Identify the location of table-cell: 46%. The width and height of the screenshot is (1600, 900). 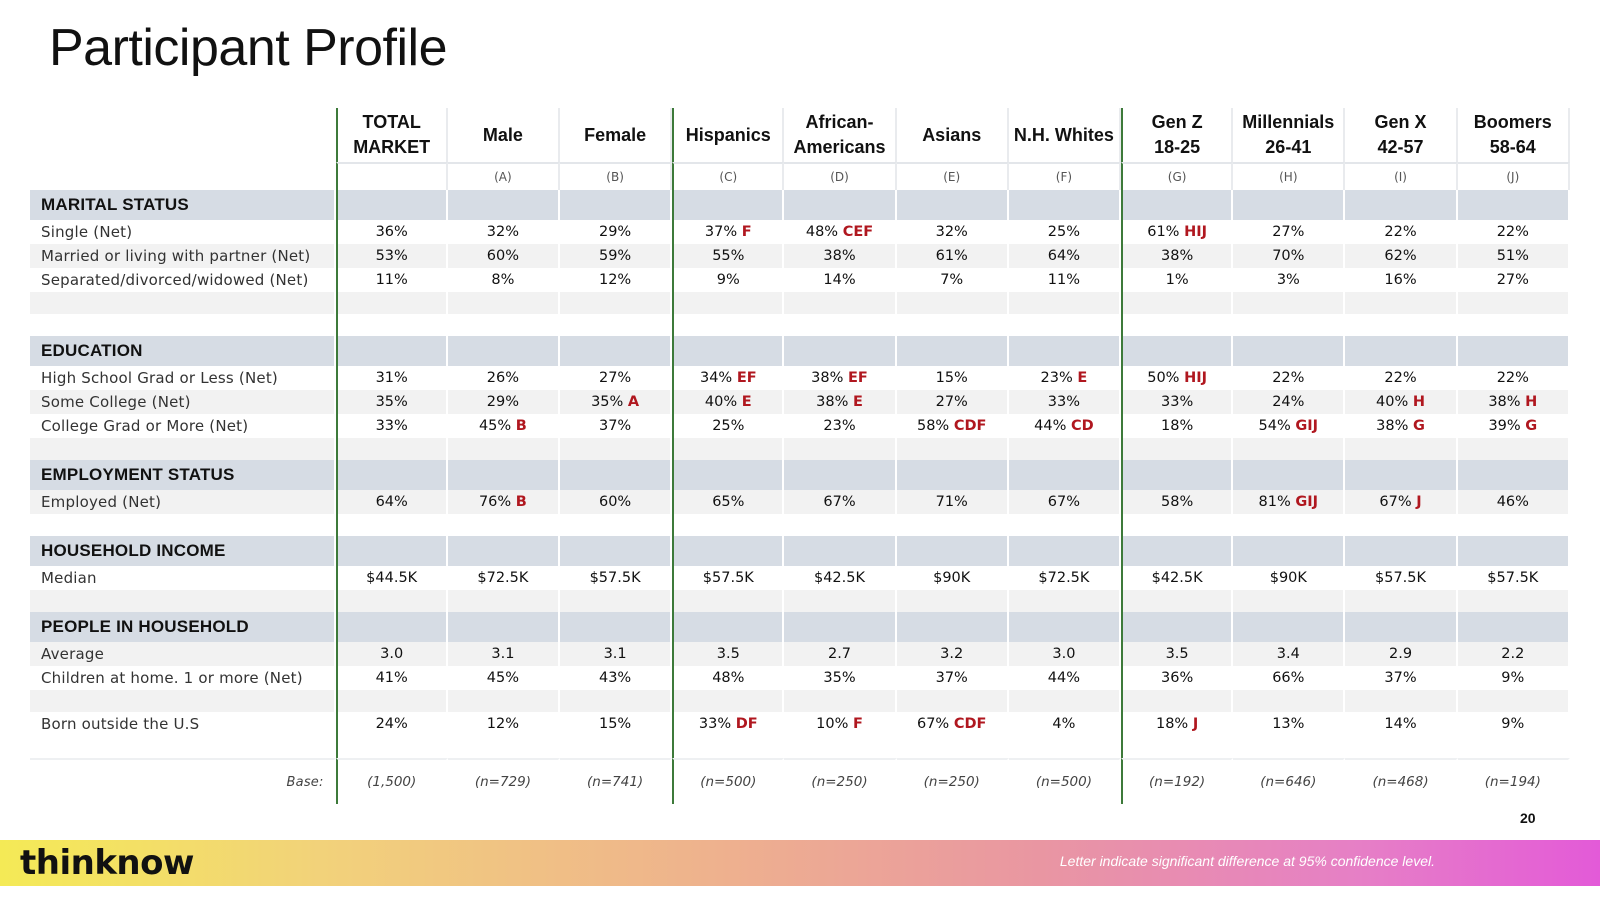
(1513, 502).